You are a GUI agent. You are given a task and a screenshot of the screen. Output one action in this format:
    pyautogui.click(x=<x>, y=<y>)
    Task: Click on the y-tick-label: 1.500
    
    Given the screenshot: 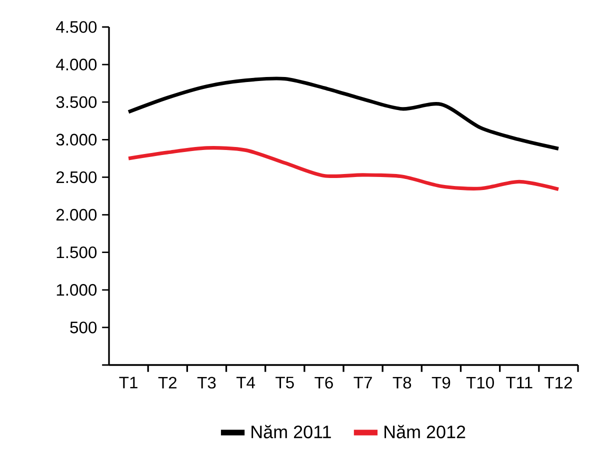 What is the action you would take?
    pyautogui.click(x=76, y=252)
    